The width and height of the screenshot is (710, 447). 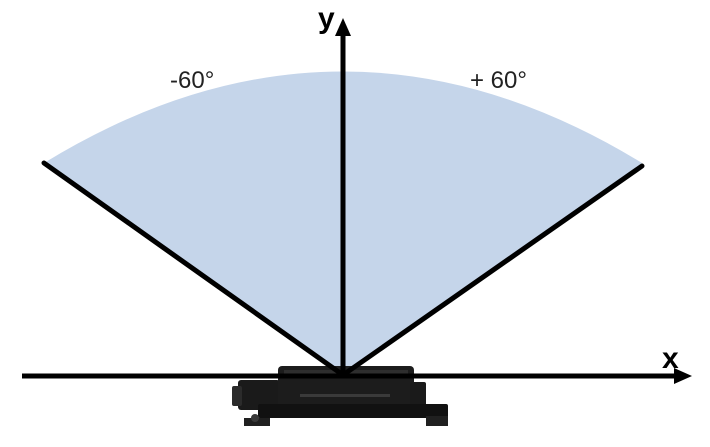 What do you see at coordinates (670, 358) in the screenshot?
I see `x-axis-label: x` at bounding box center [670, 358].